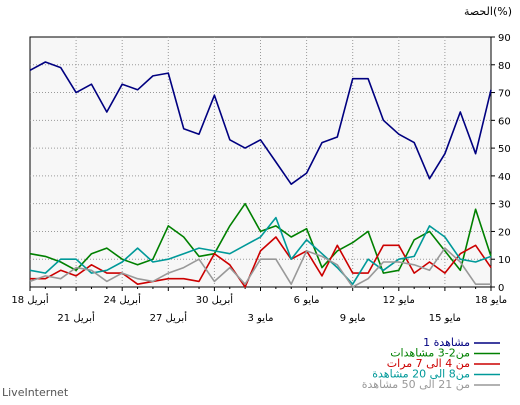 The image size is (520, 405). What do you see at coordinates (504, 94) in the screenshot?
I see `y-tick-label: 70` at bounding box center [504, 94].